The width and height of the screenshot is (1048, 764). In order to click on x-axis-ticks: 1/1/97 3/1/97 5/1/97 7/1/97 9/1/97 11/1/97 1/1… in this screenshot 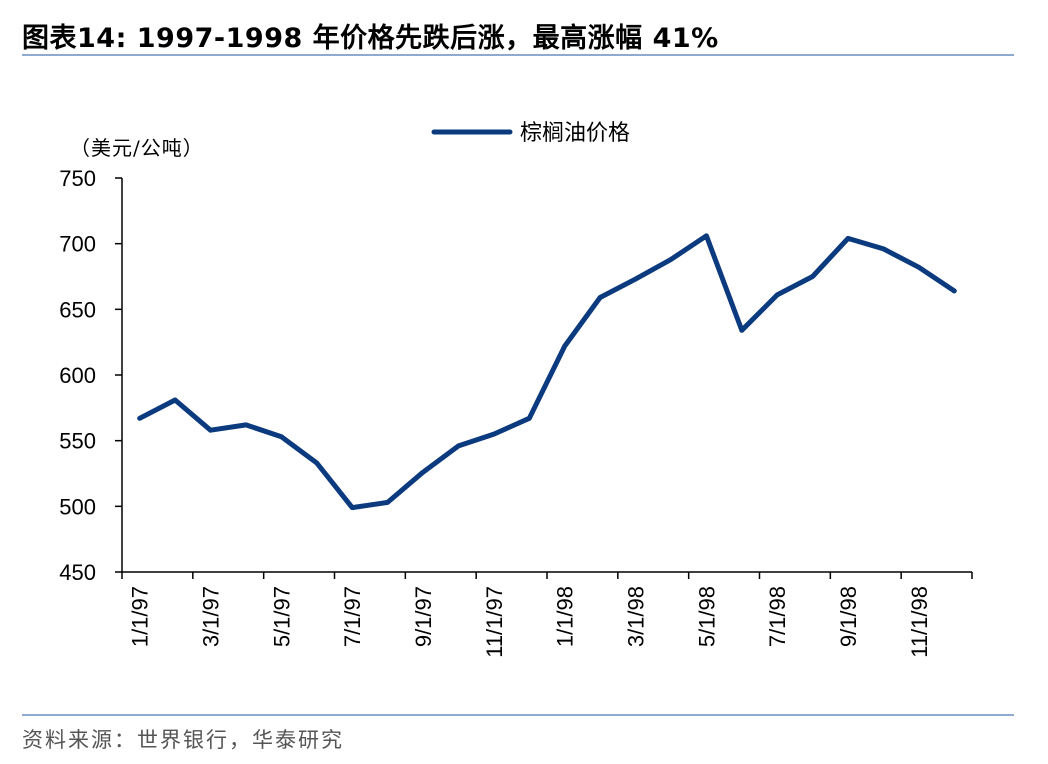, I will do `click(547, 615)`.